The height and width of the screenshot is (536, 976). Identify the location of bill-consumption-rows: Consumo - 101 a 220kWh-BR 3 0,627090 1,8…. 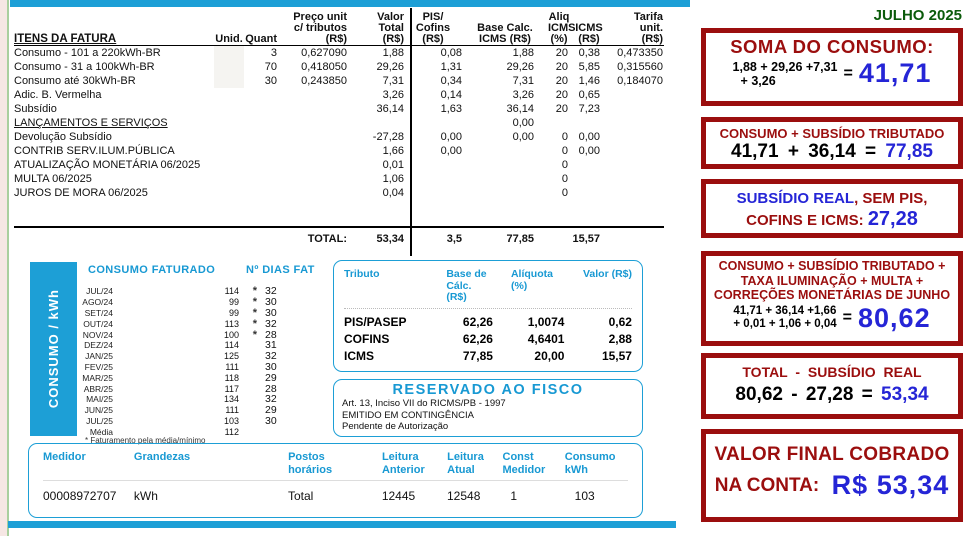
(339, 81).